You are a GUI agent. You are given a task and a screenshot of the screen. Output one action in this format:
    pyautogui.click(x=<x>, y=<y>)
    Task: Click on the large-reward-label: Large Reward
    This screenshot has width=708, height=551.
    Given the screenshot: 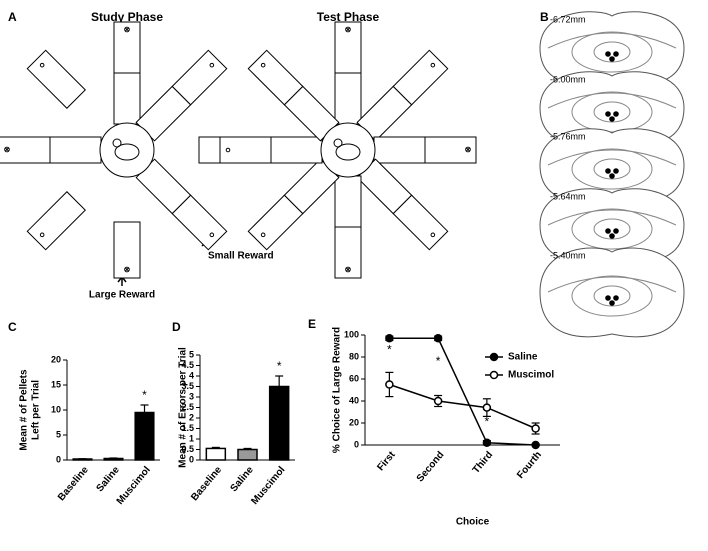 What is the action you would take?
    pyautogui.click(x=122, y=295)
    